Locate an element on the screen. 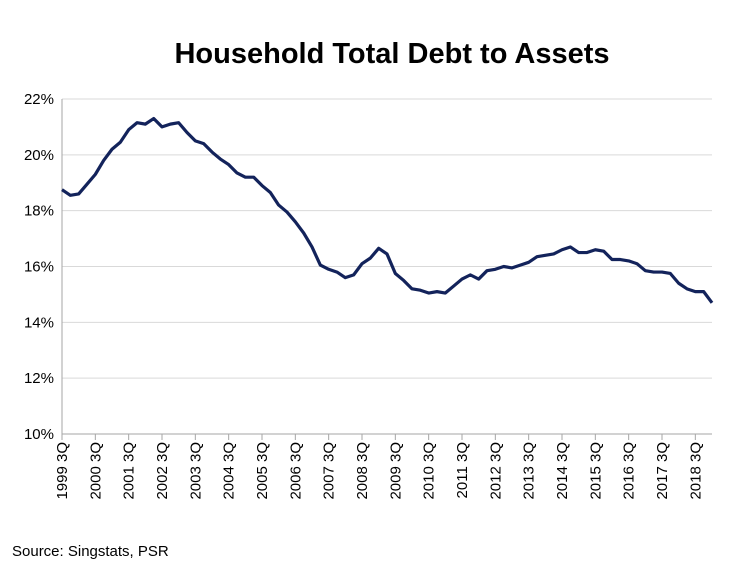 Image resolution: width=735 pixels, height=575 pixels. x-tick-label: 2011 3Q is located at coordinates (462, 470).